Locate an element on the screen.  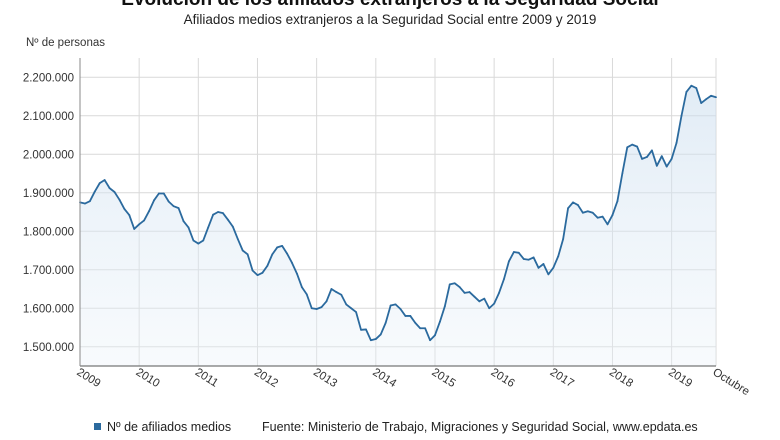
y-tick-label: 1.600.000 is located at coordinates (48, 309).